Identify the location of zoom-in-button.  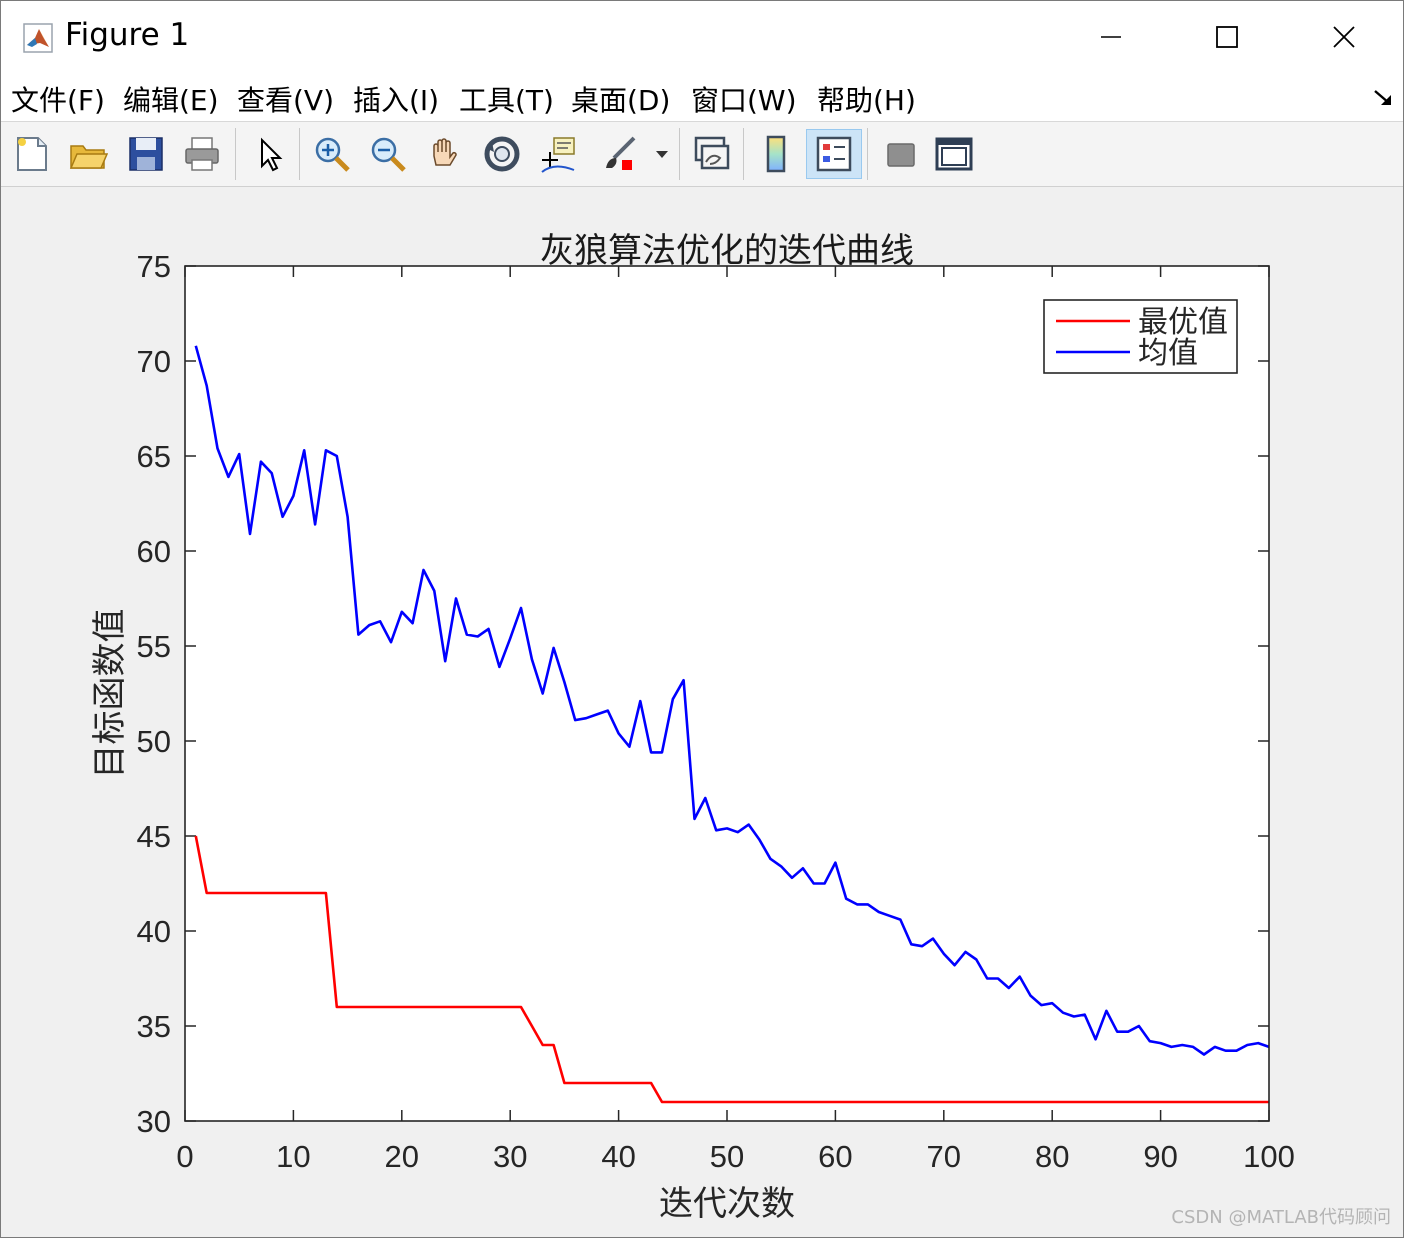
(332, 154).